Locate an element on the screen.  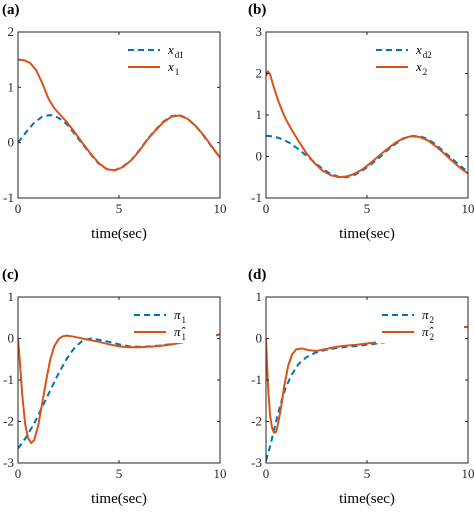
panel-label: (b) is located at coordinates (257, 10).